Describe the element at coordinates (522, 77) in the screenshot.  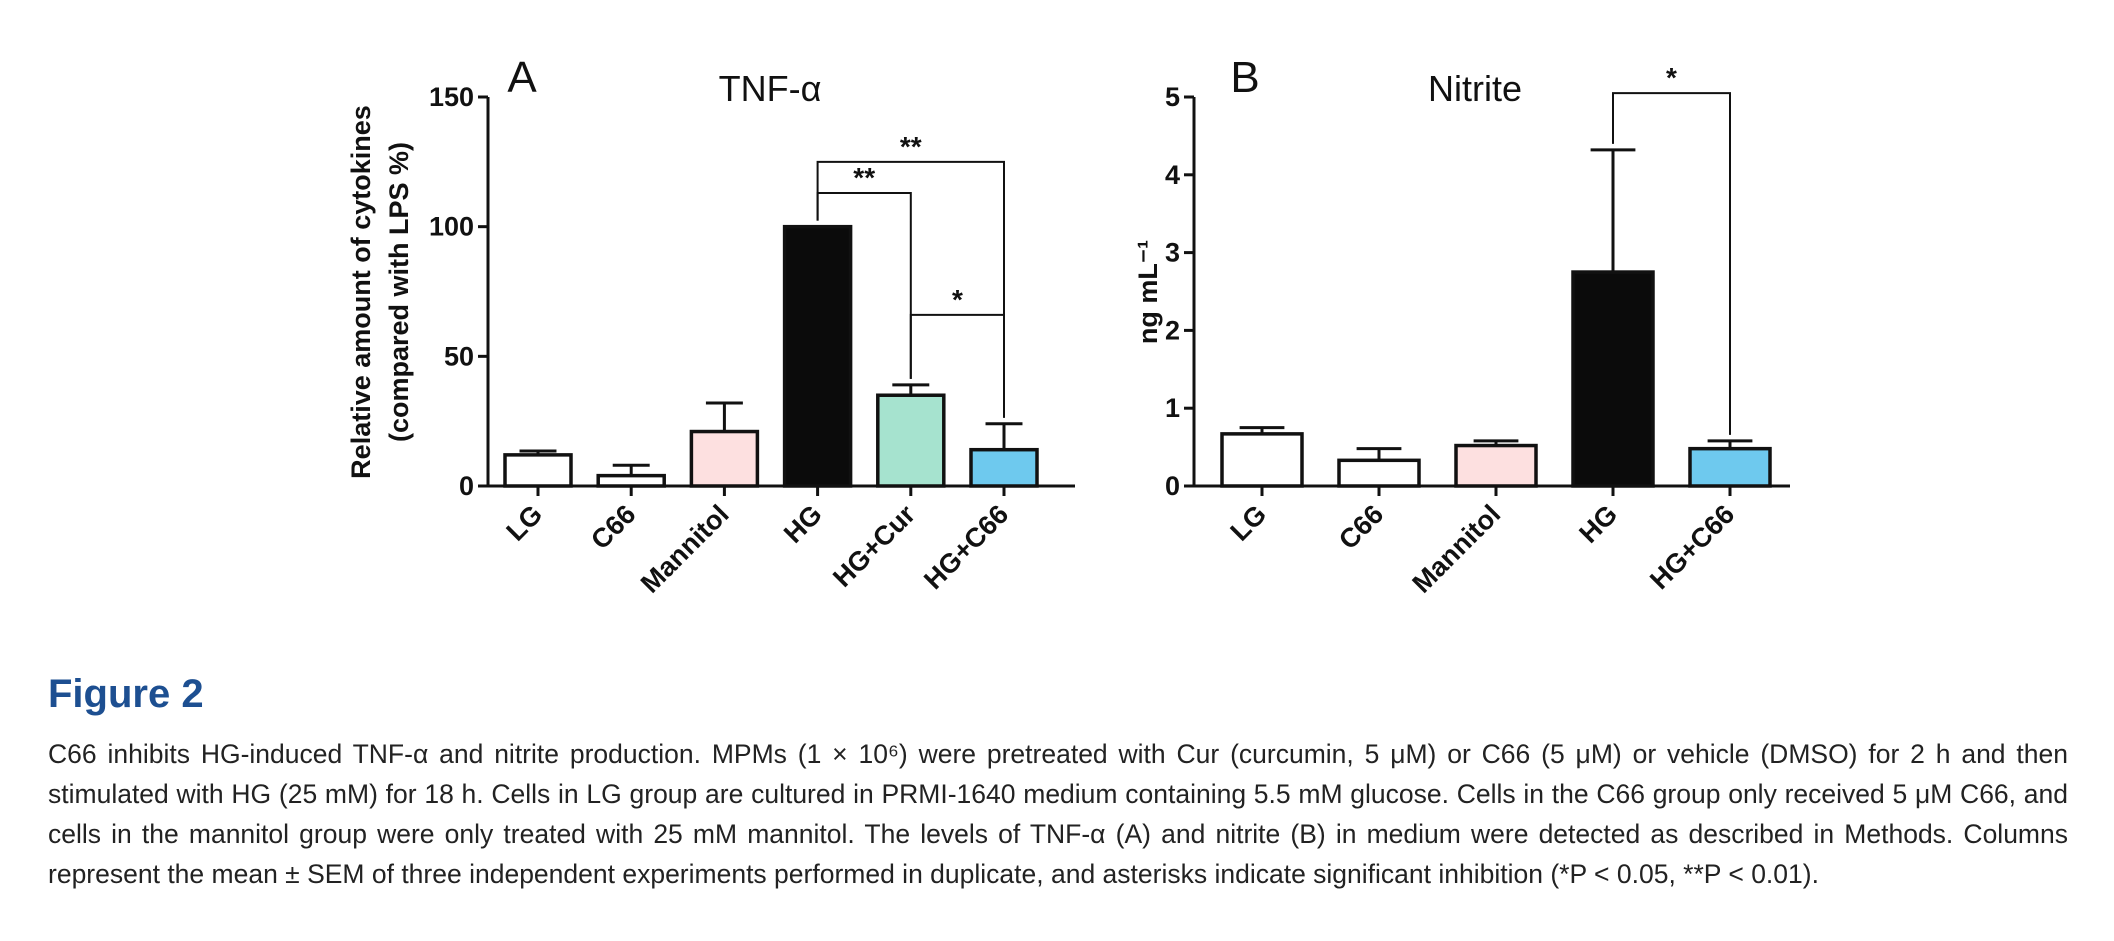
I see `panel-letter: A` at that location.